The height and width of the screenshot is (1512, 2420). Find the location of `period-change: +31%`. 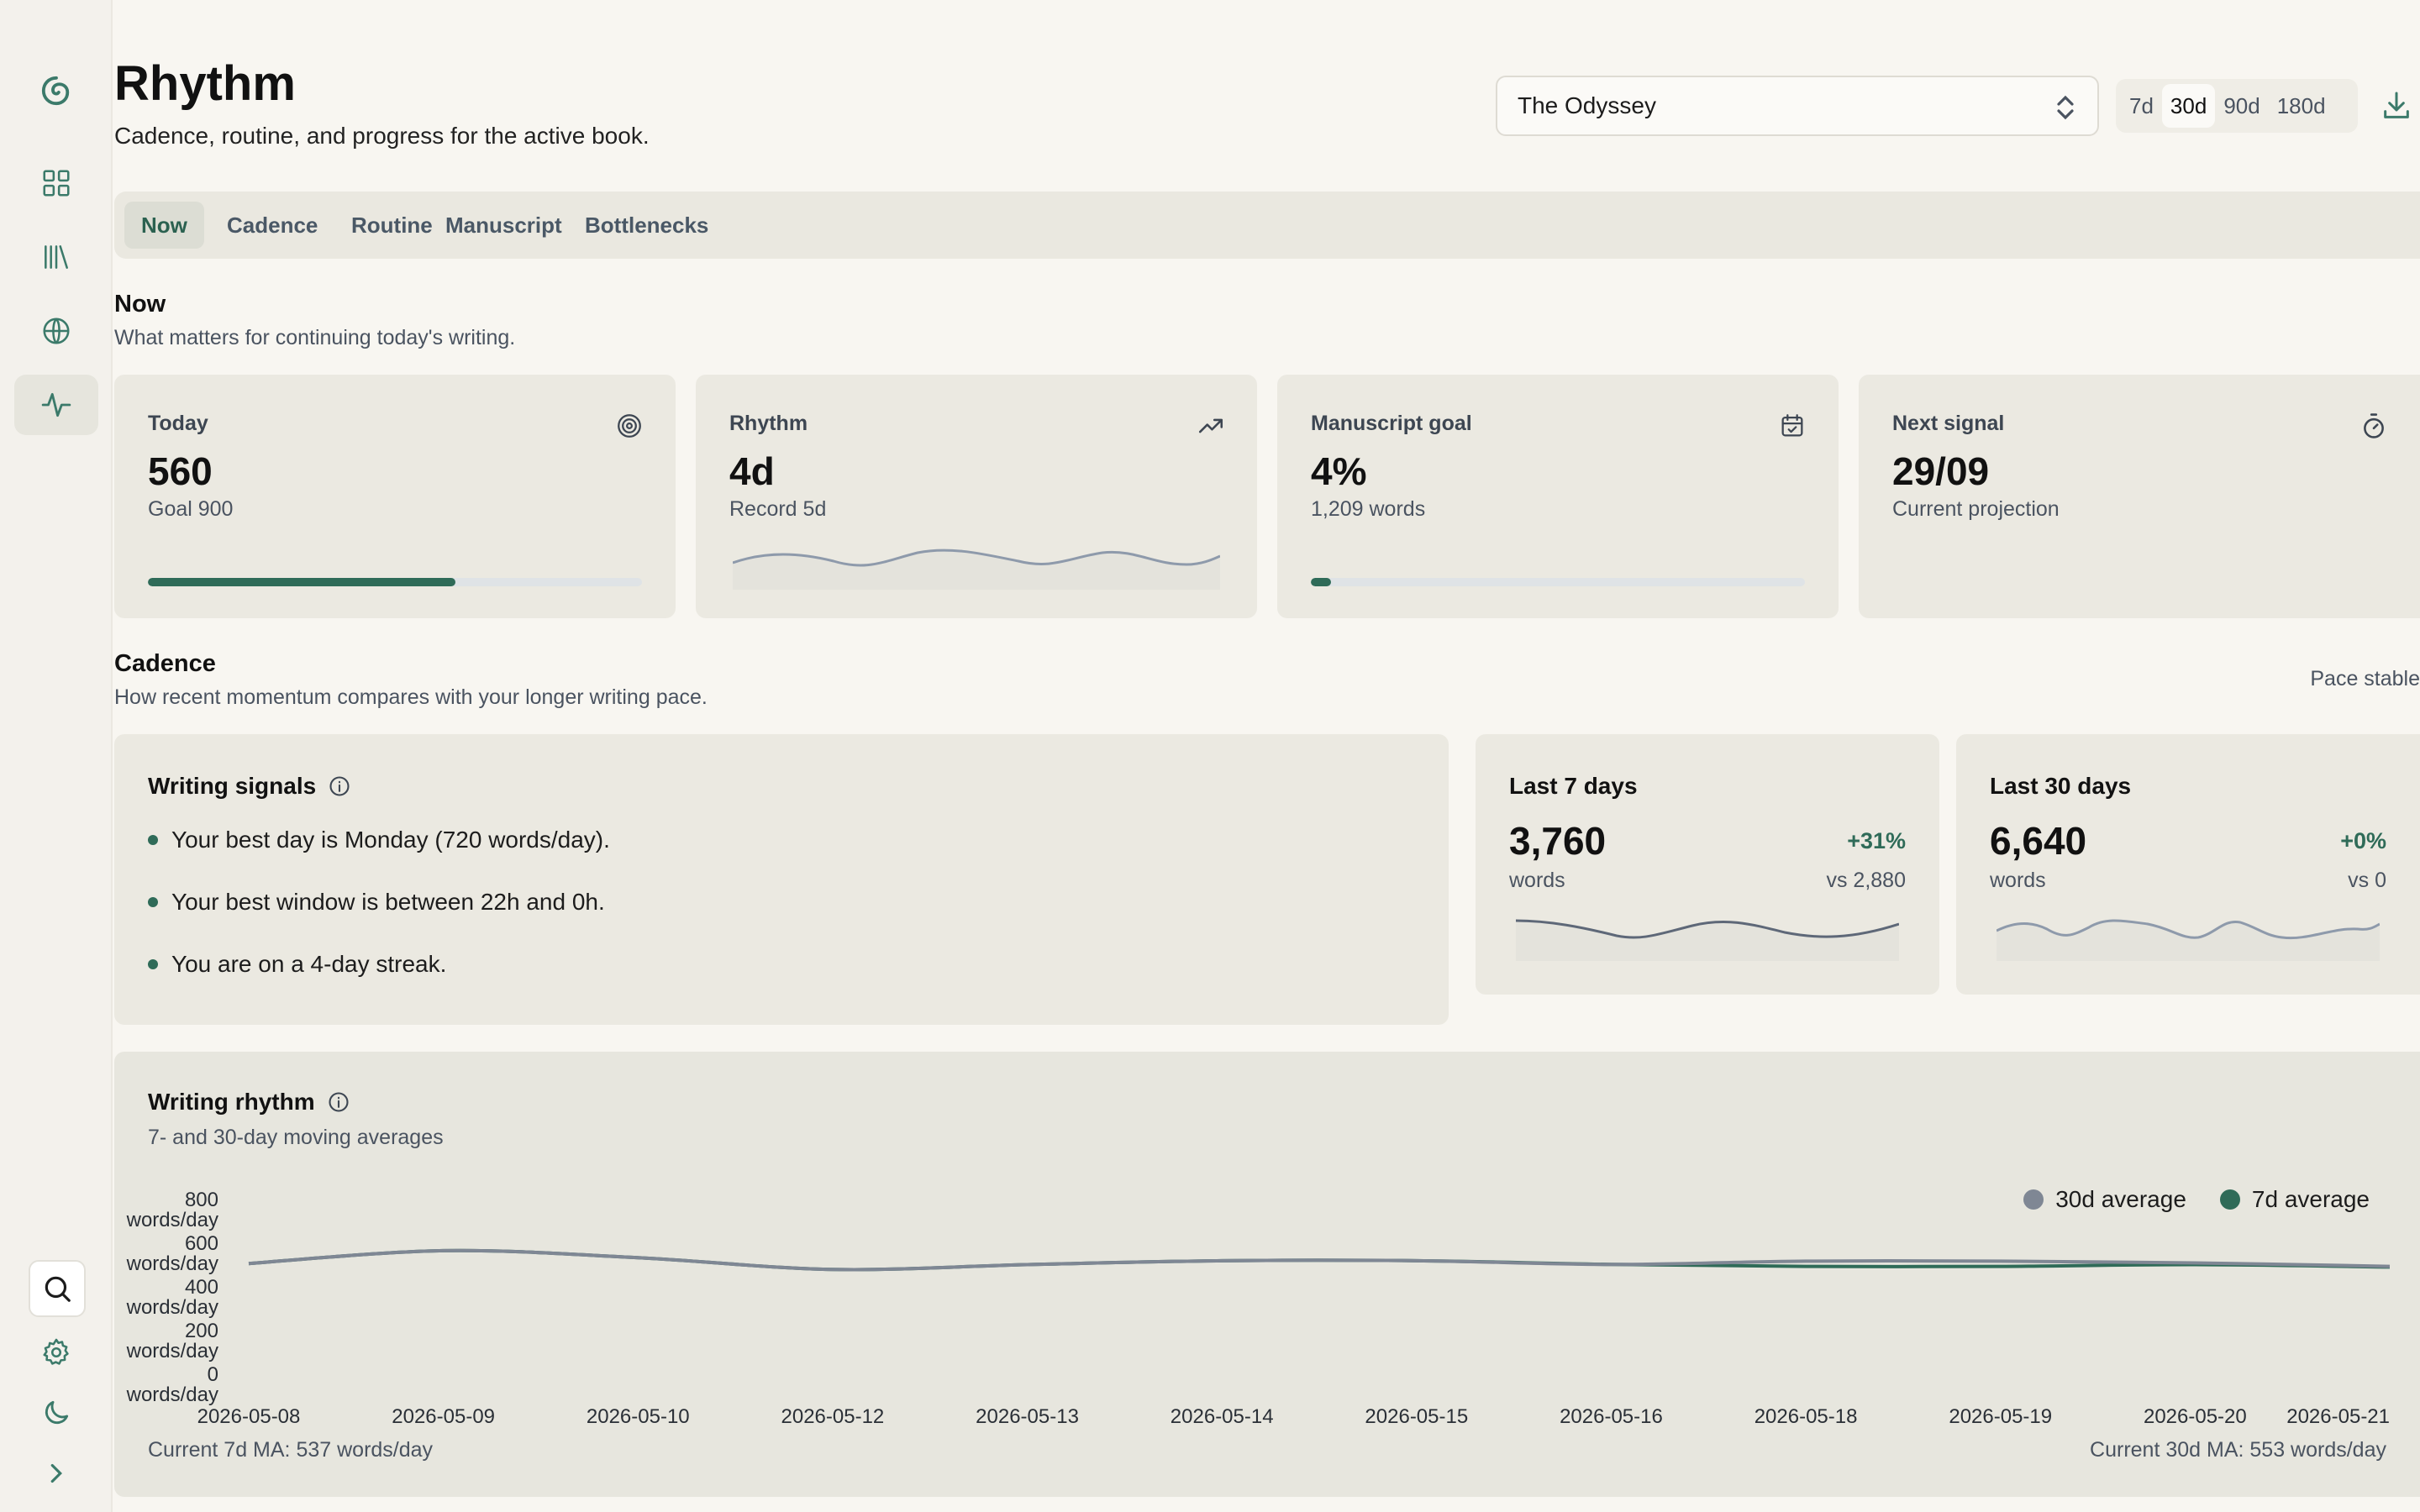

period-change: +31% is located at coordinates (1876, 840).